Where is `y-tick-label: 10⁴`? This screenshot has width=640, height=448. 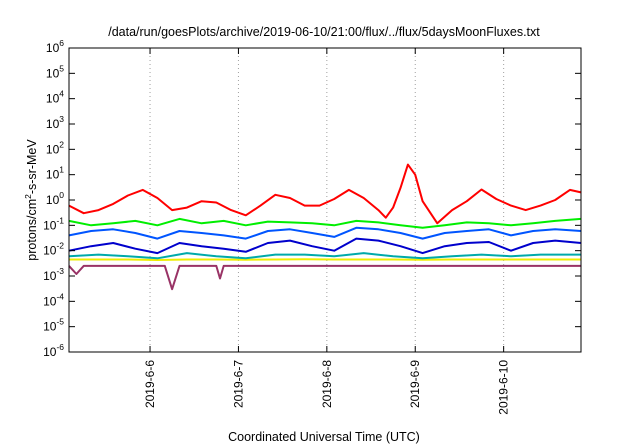 y-tick-label: 10⁴ is located at coordinates (55, 97).